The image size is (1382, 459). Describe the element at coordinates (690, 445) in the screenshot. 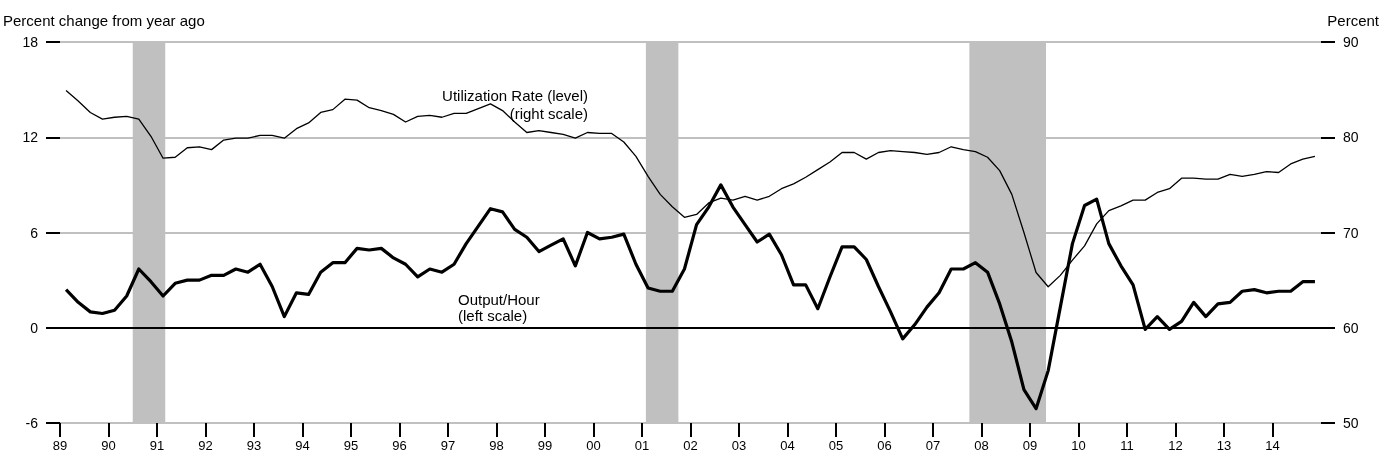

I see `x-tick-label: 02` at that location.